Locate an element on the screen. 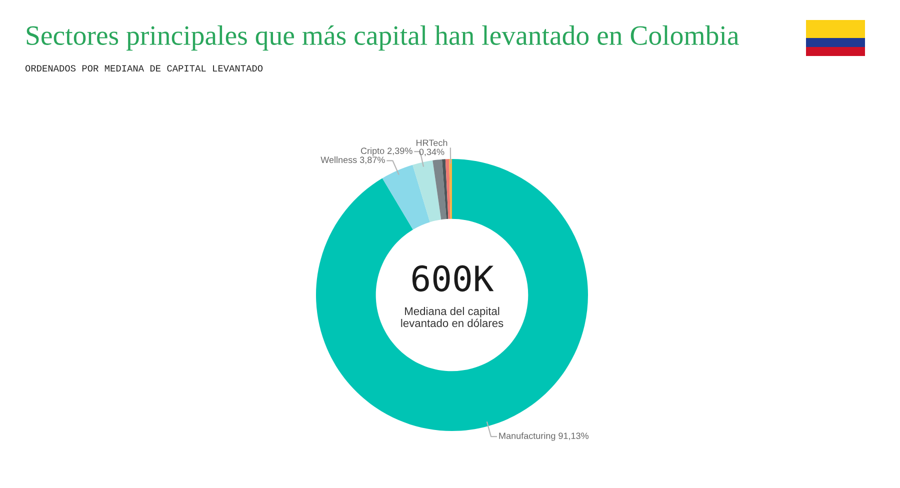 This screenshot has width=900, height=488. text: 600K is located at coordinates (453, 278).